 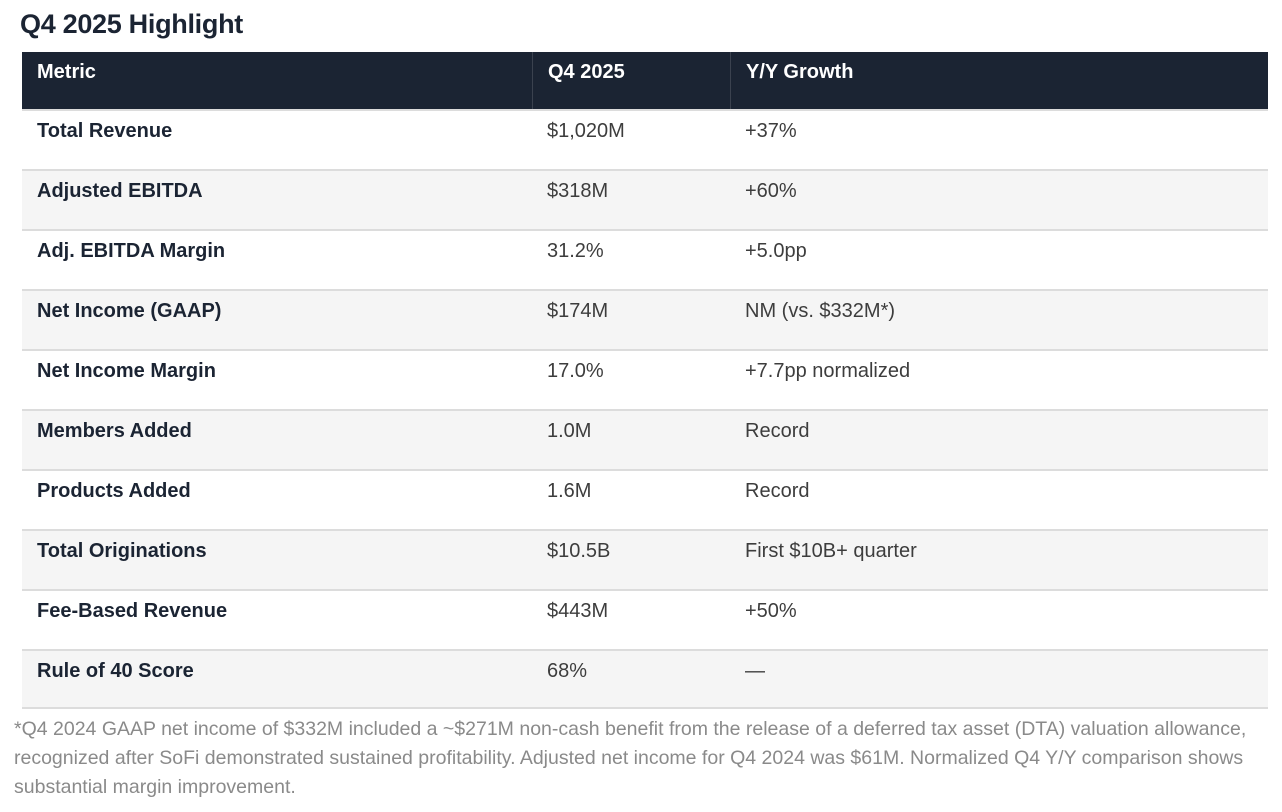 What do you see at coordinates (631, 139) in the screenshot?
I see `value-cell: $1,020M` at bounding box center [631, 139].